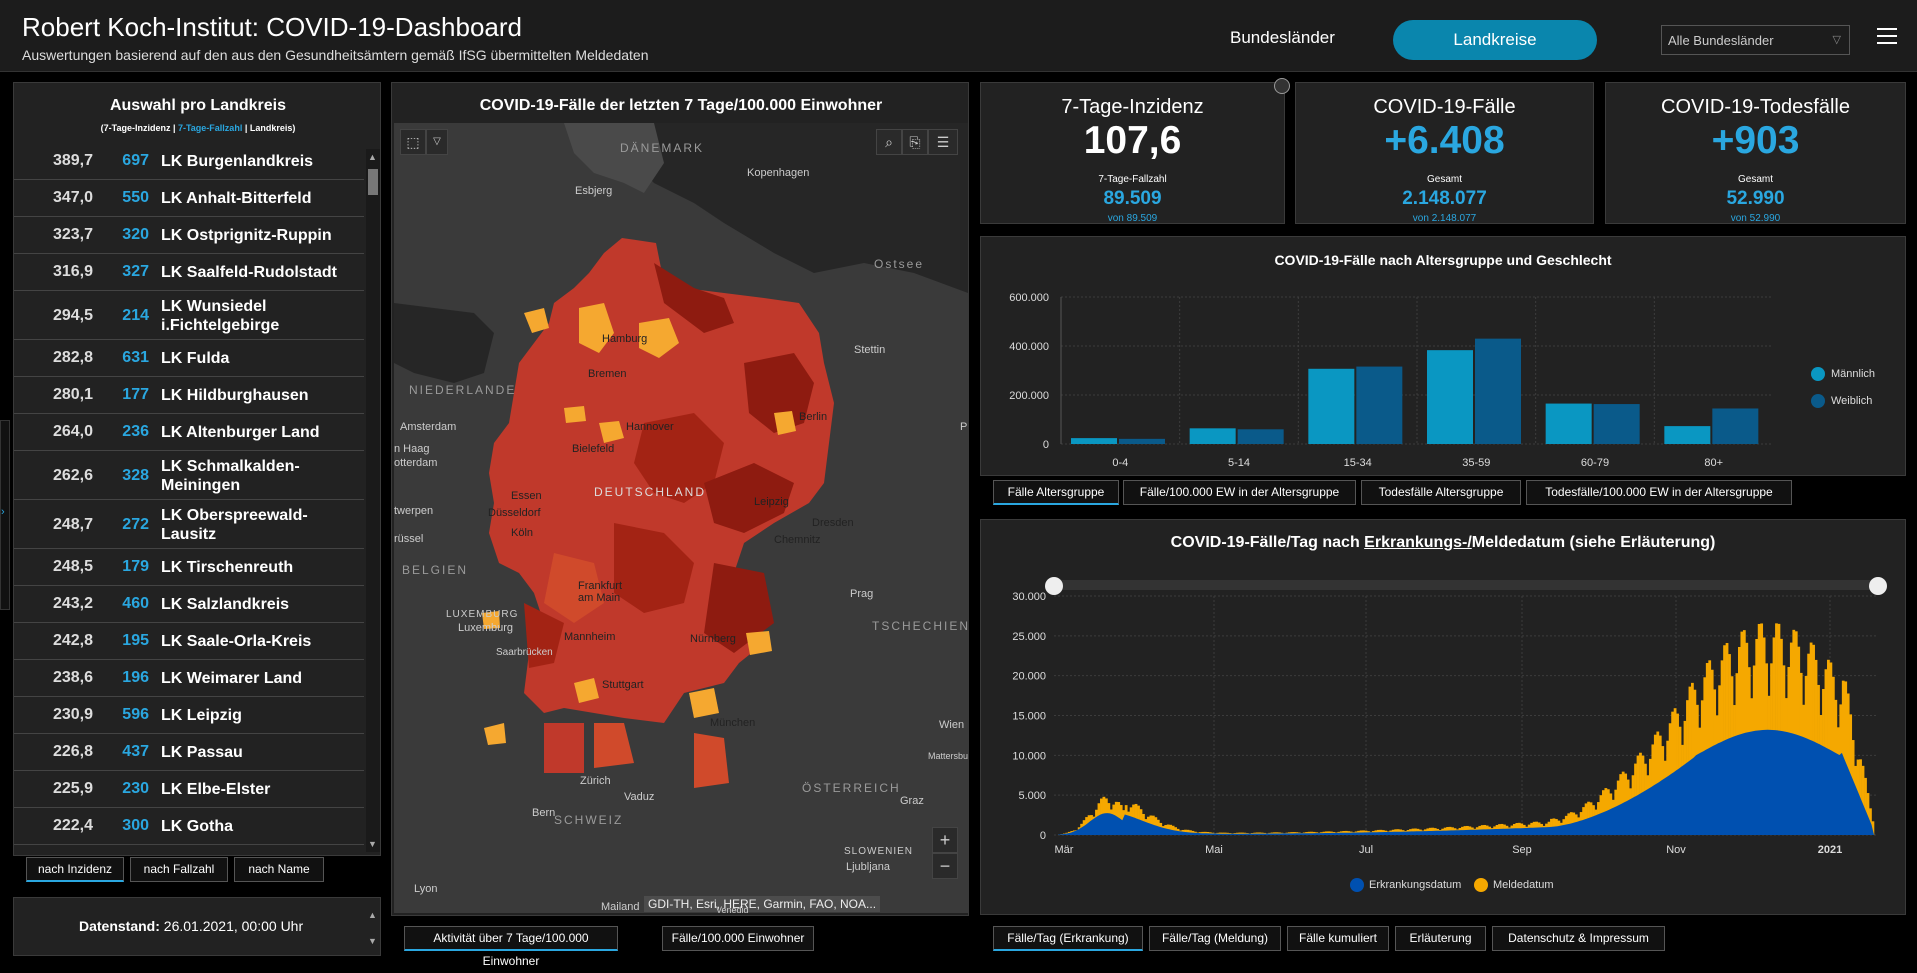  Describe the element at coordinates (126, 678) in the screenshot. I see `case-count: 196` at that location.